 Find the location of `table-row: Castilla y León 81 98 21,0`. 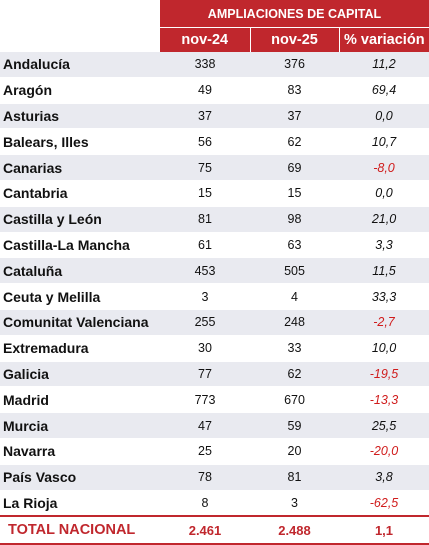

table-row: Castilla y León 81 98 21,0 is located at coordinates (214, 219).